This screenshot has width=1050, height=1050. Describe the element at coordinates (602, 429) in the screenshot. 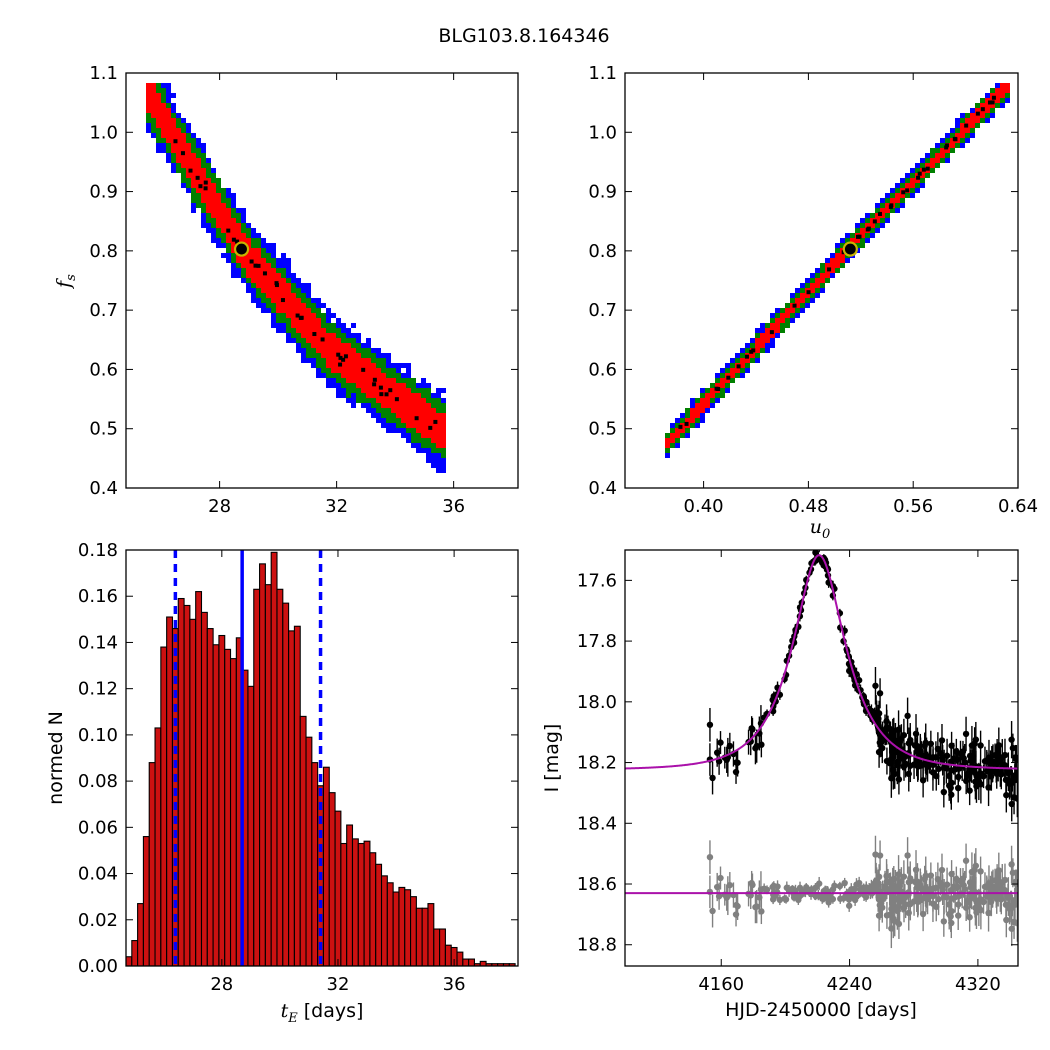

I see `y-tick-label: 0.5` at that location.